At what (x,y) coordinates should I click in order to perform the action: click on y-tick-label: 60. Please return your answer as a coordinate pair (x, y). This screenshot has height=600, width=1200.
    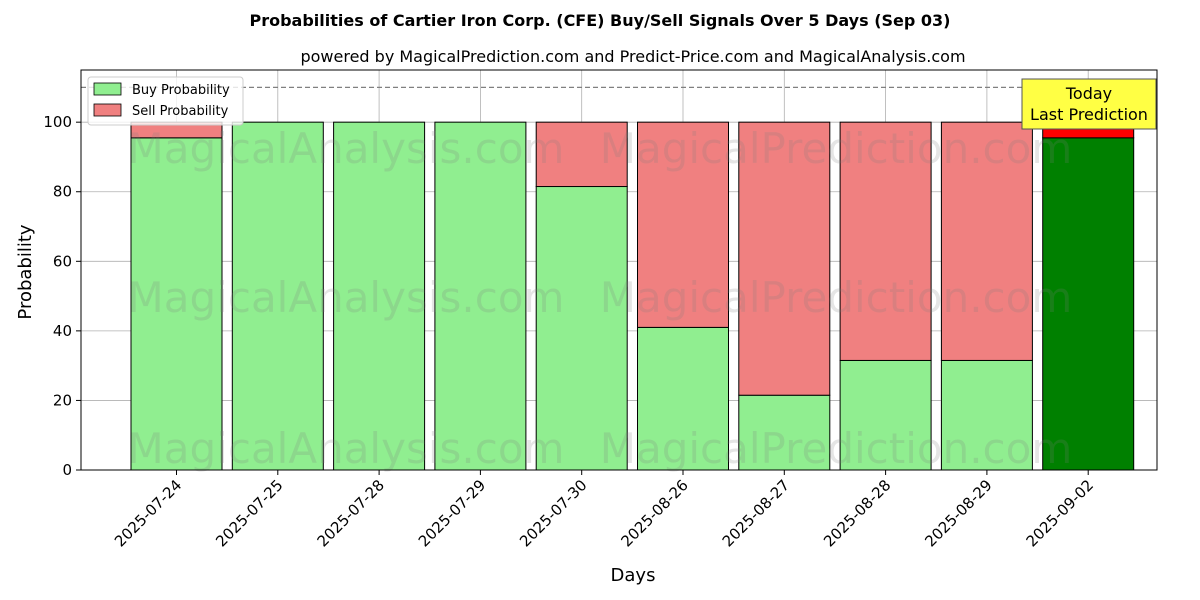
    Looking at the image, I should click on (62, 261).